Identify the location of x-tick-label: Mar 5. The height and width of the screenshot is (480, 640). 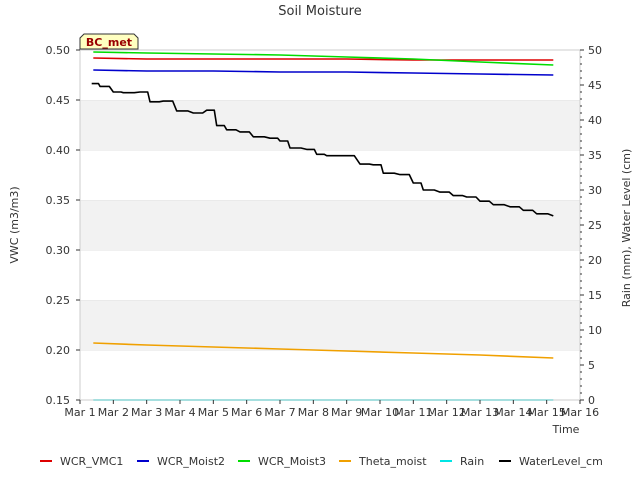
(213, 412).